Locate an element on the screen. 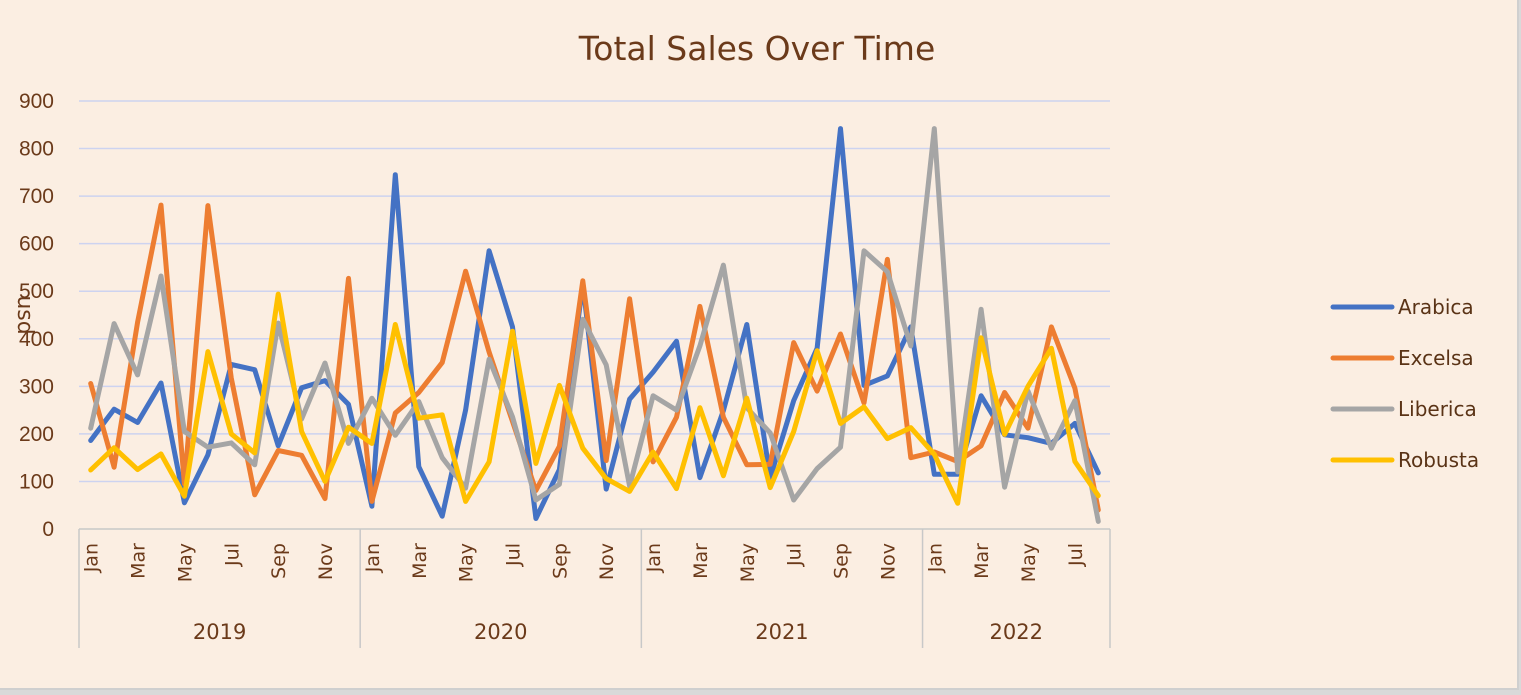 The image size is (1521, 695). legend-label: Excelsa is located at coordinates (1436, 358).